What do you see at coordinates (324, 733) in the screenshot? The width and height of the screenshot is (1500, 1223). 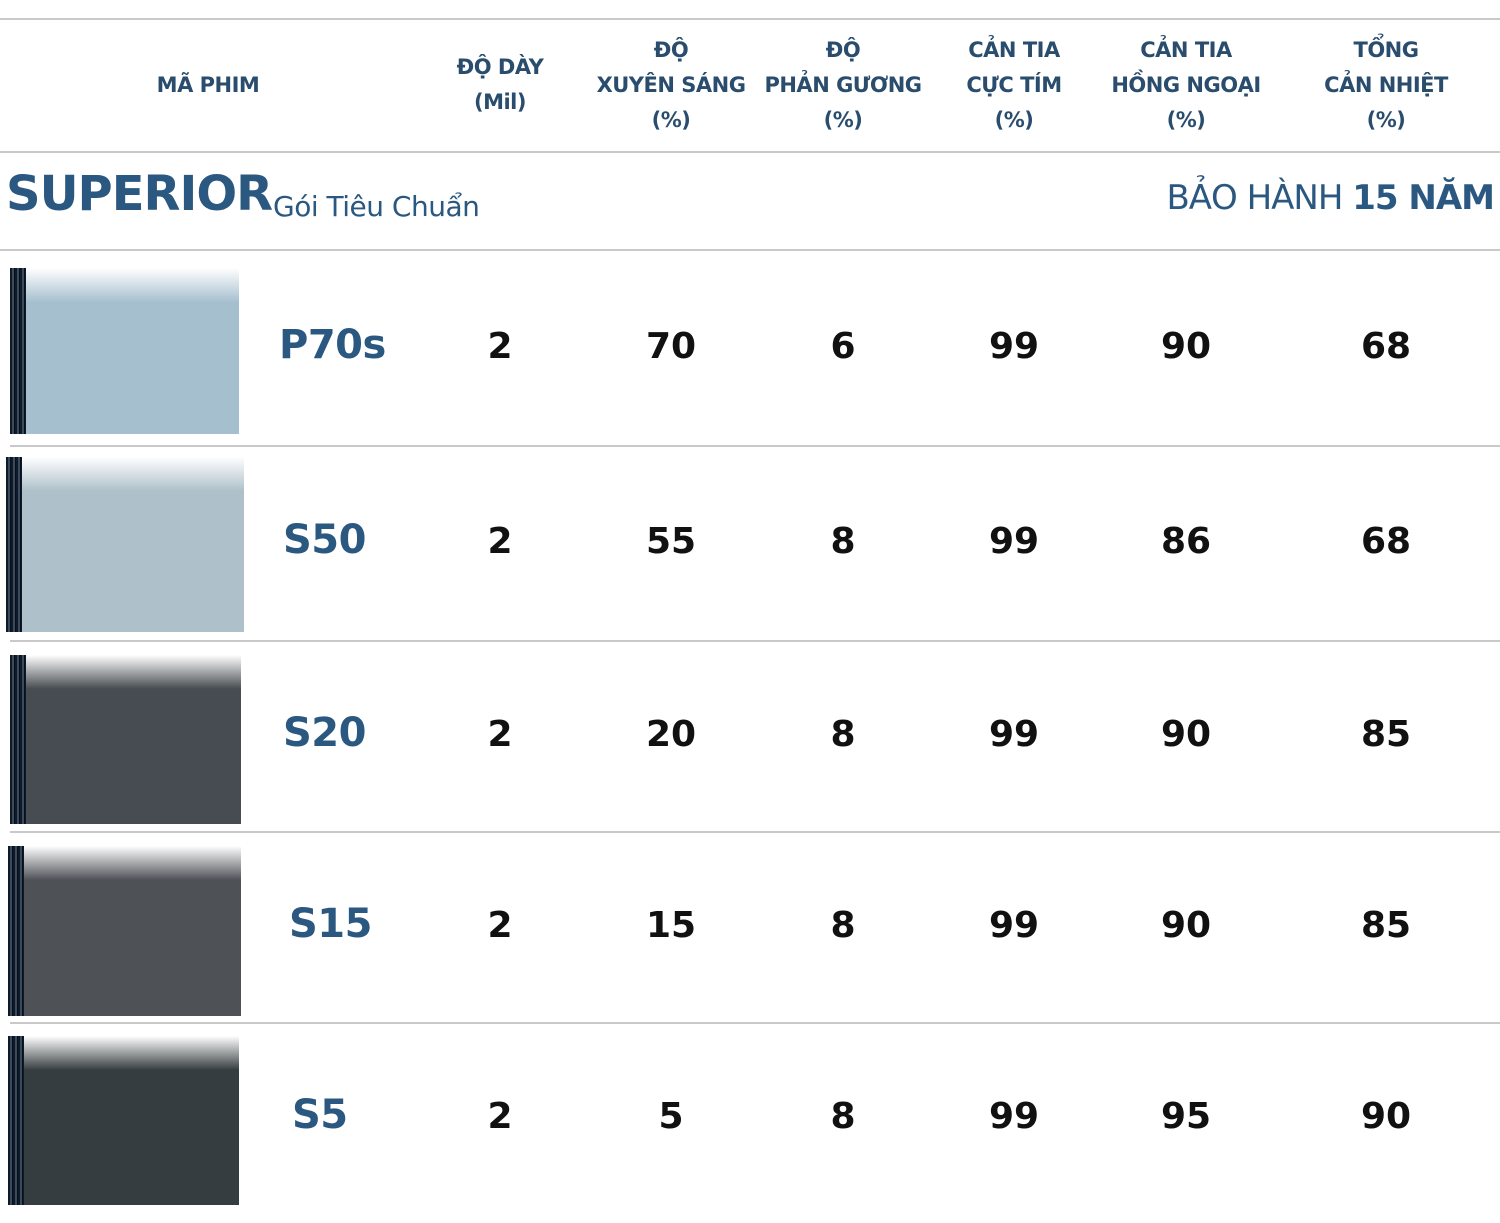 I see `film-code: S20` at bounding box center [324, 733].